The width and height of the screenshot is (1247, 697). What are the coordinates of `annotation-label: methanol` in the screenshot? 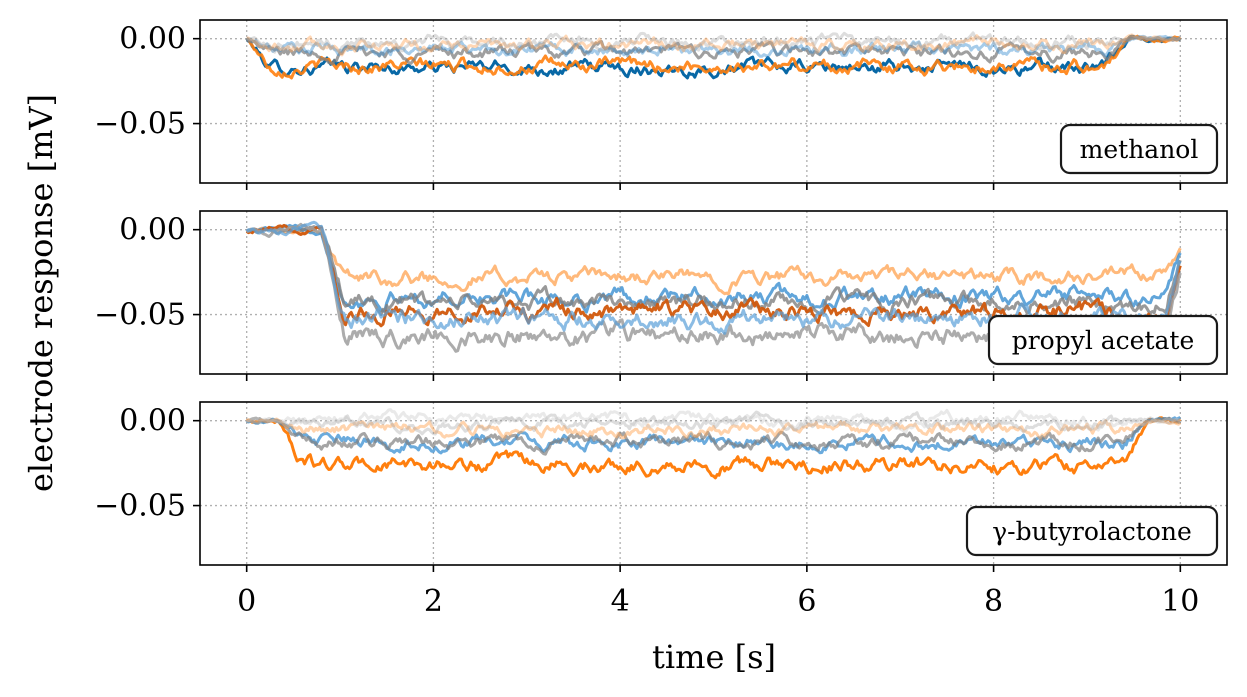 It's located at (1139, 149).